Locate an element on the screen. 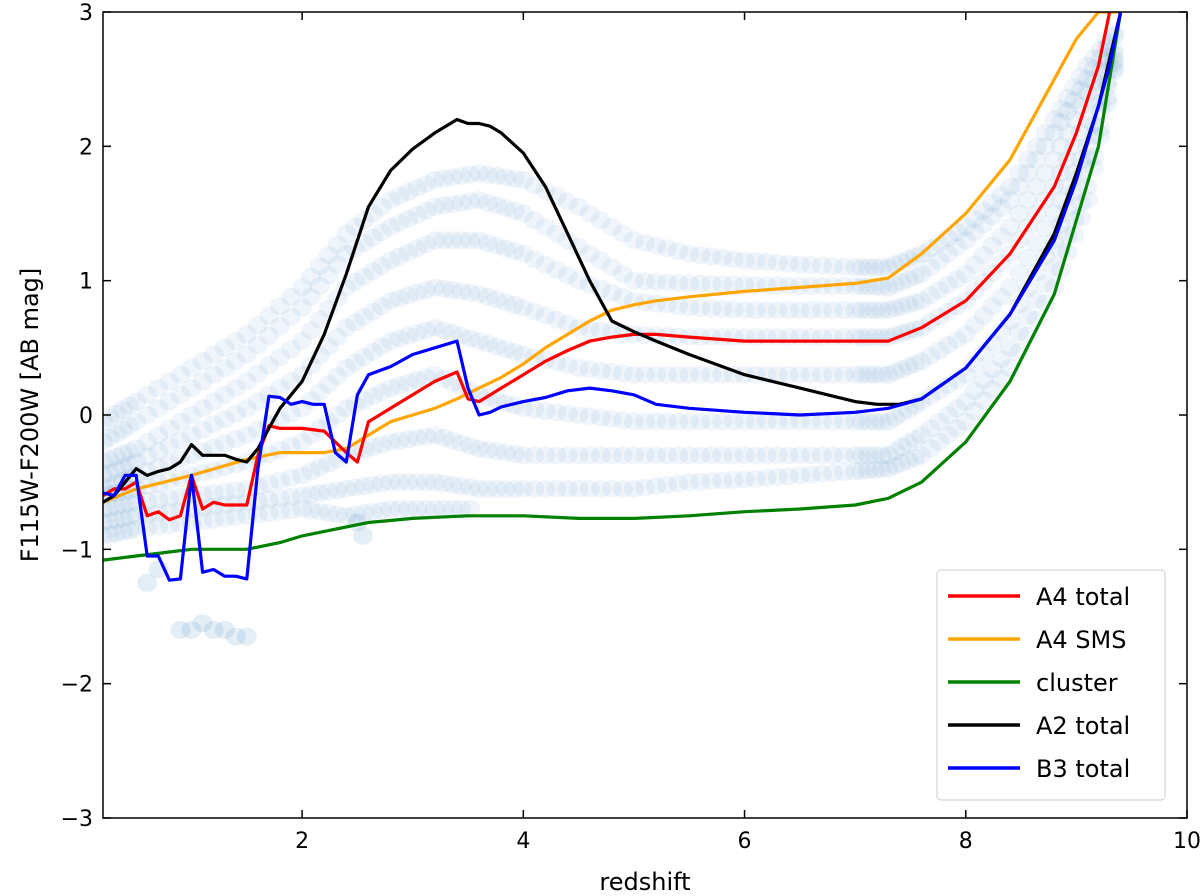  y-tick-label: 1 is located at coordinates (86, 282).